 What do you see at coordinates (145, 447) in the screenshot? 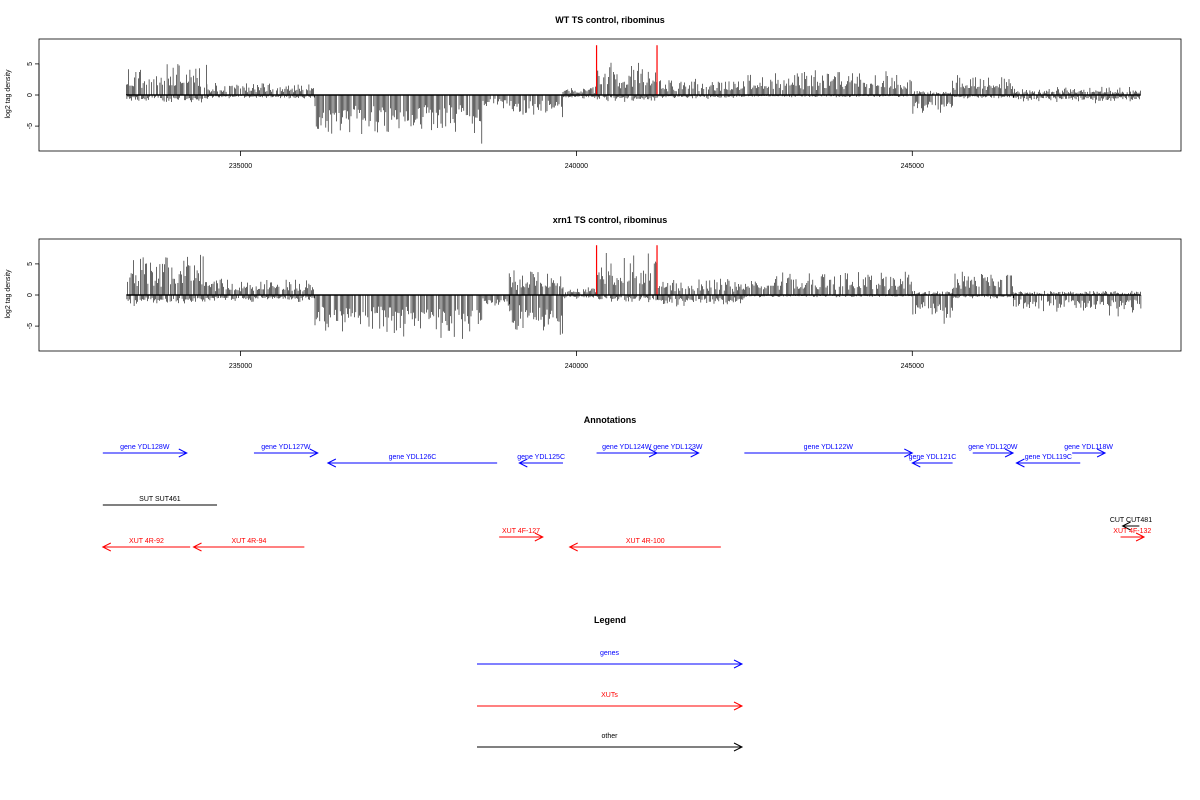
I see `feature-label: gene YDL128W` at bounding box center [145, 447].